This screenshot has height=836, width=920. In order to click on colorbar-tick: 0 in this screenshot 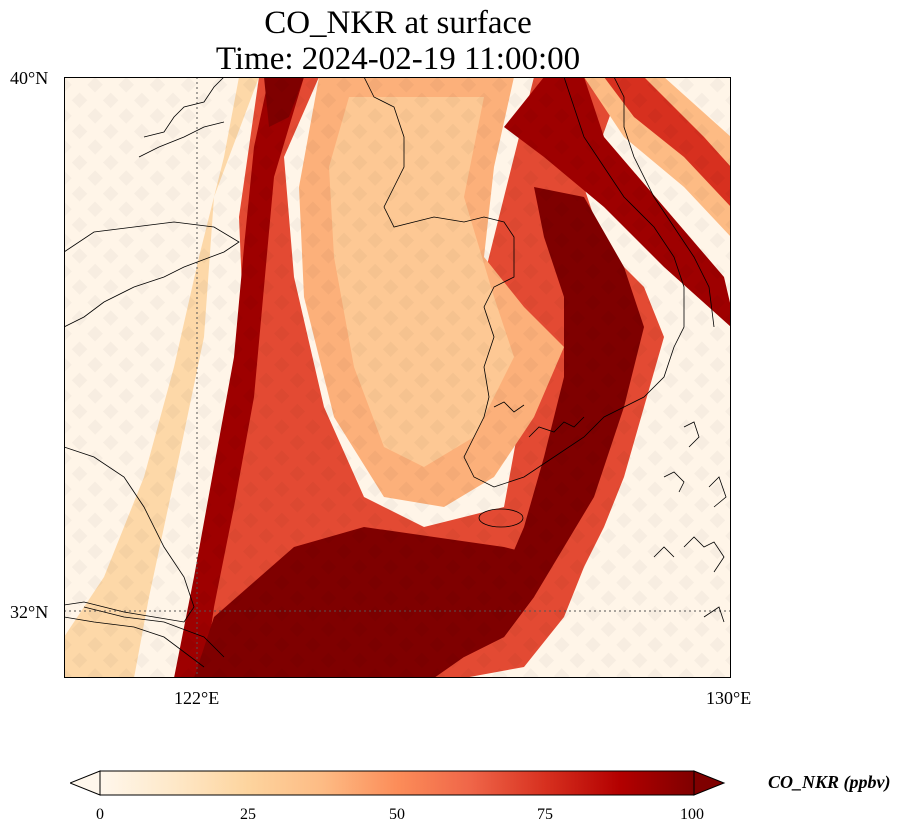, I will do `click(100, 814)`.